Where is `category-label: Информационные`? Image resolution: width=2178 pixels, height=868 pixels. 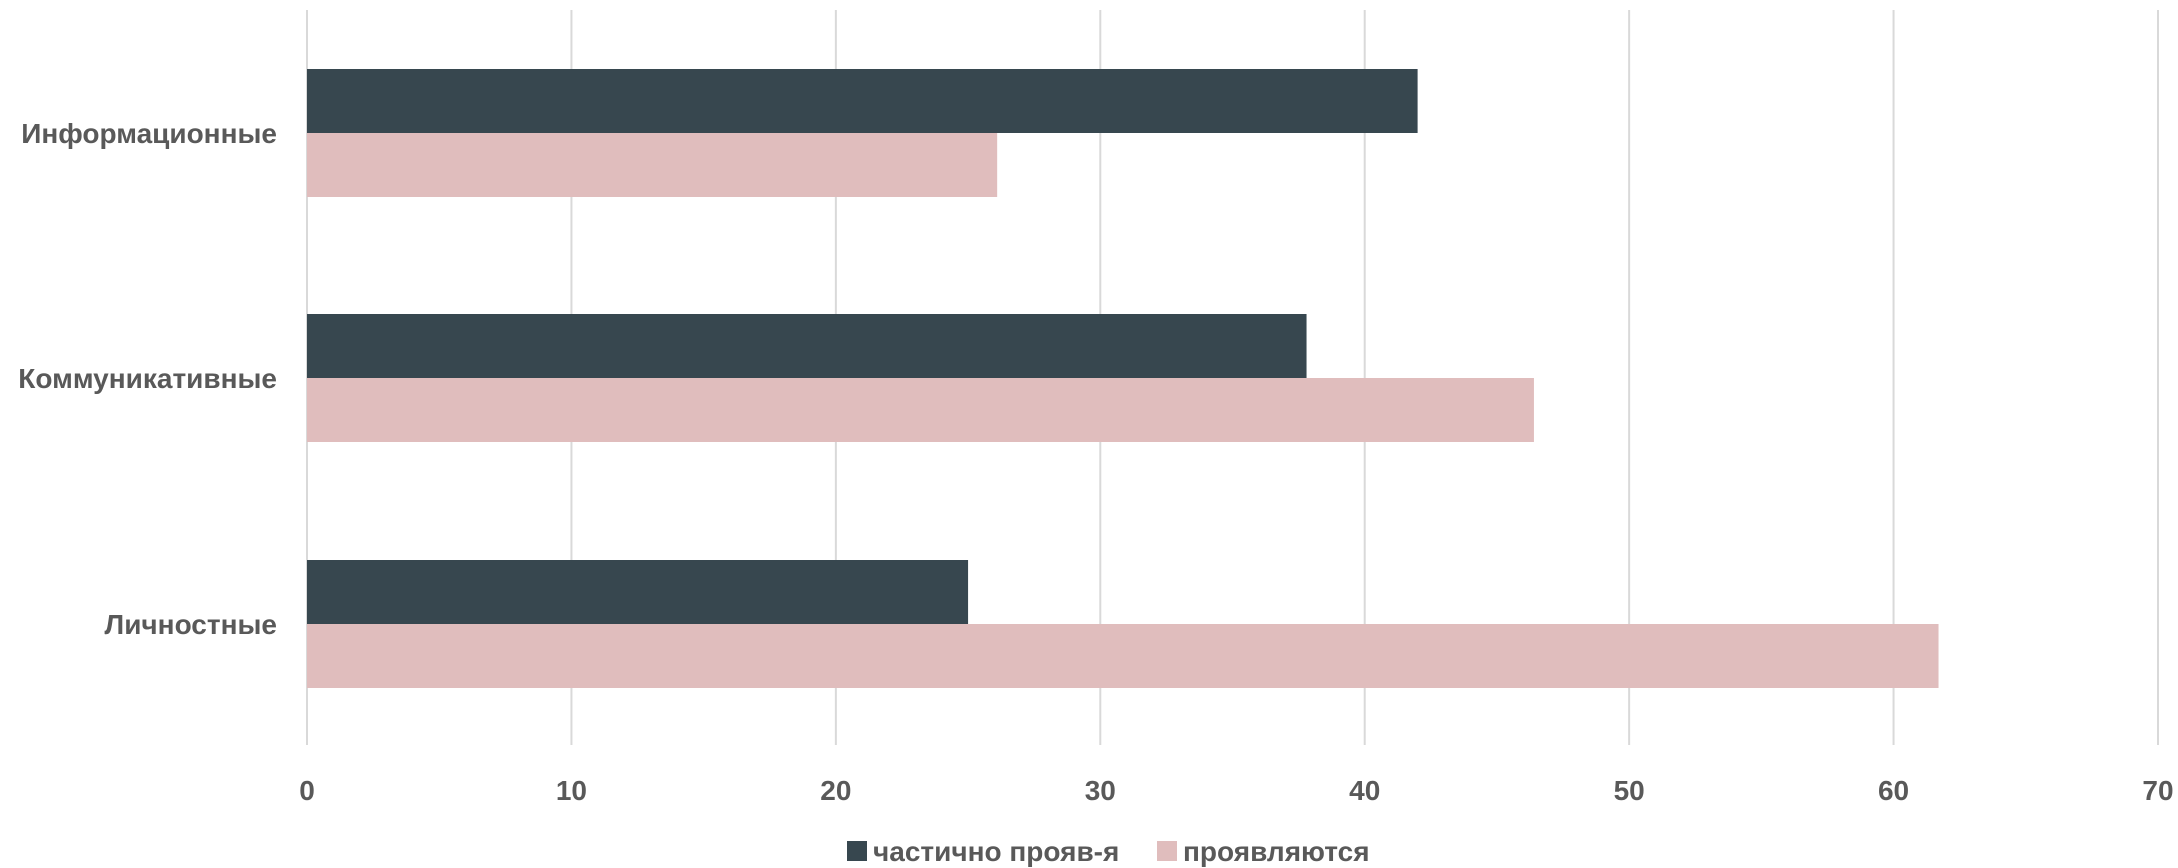
category-label: Информационные is located at coordinates (149, 133).